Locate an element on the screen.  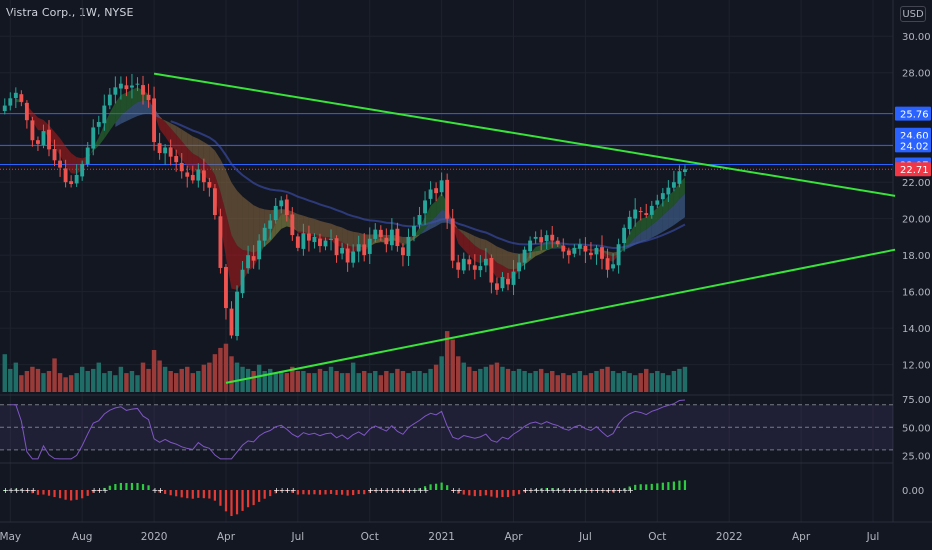
horizontal-levels is located at coordinates (446, 141).